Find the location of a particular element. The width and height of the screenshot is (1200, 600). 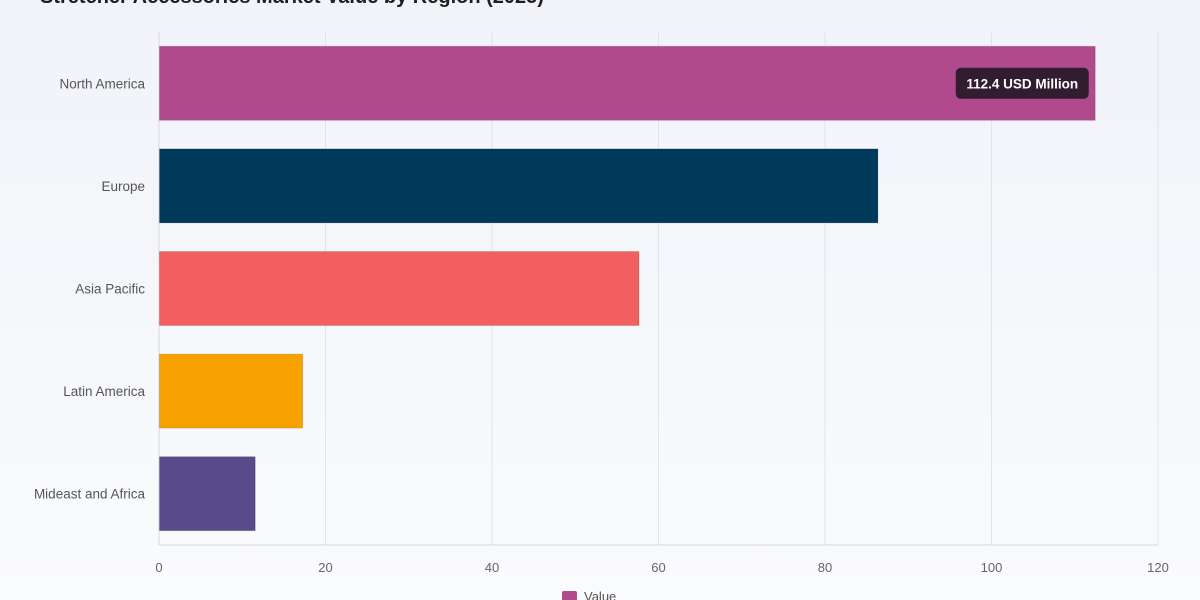

legend-label: Value is located at coordinates (600, 594).